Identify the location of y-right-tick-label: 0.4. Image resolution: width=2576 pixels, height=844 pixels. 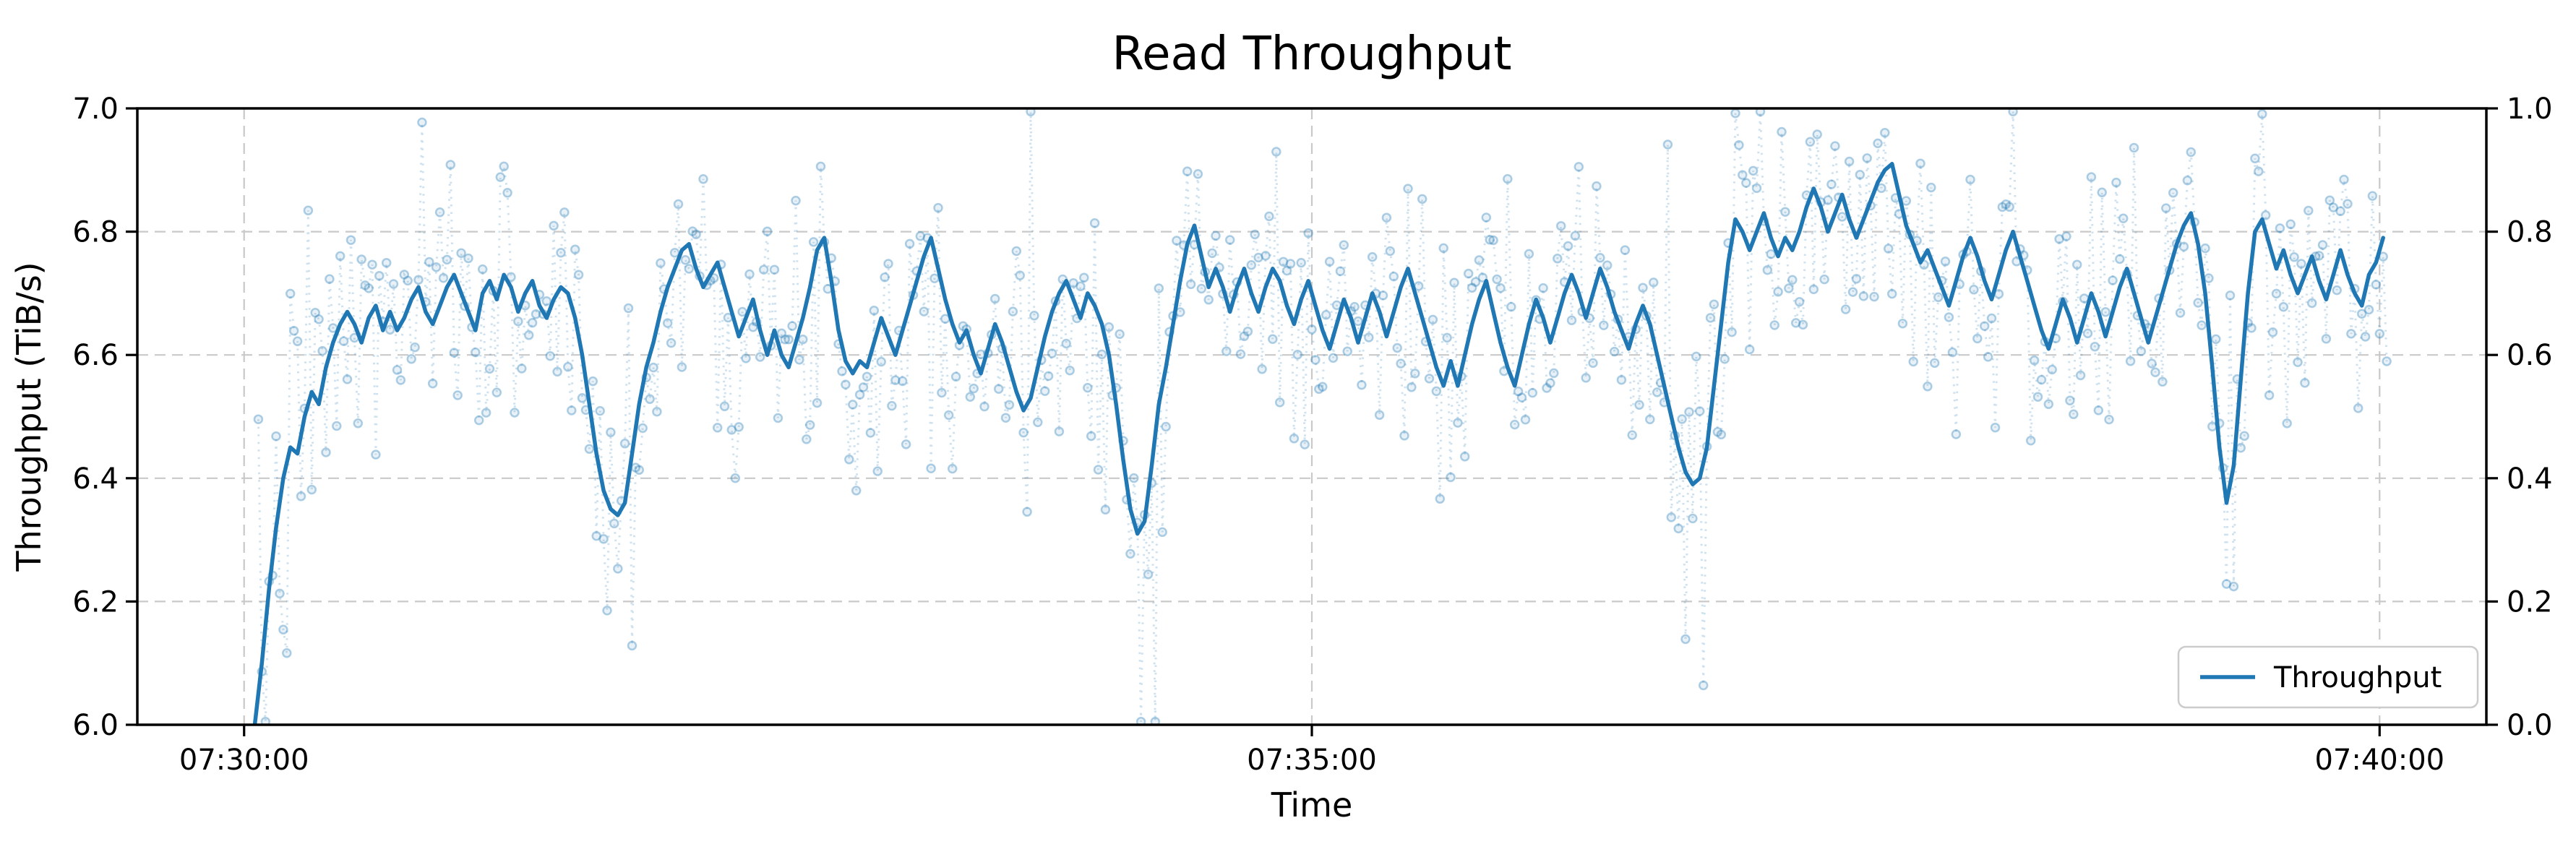
(2530, 479).